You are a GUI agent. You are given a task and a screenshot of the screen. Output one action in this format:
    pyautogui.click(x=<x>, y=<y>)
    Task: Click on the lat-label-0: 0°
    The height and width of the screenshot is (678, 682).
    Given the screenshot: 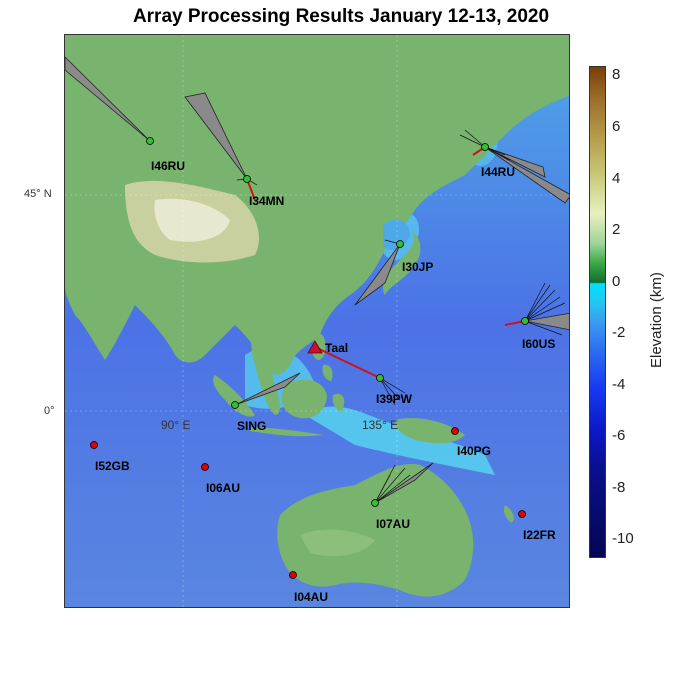 What is the action you would take?
    pyautogui.click(x=49, y=411)
    